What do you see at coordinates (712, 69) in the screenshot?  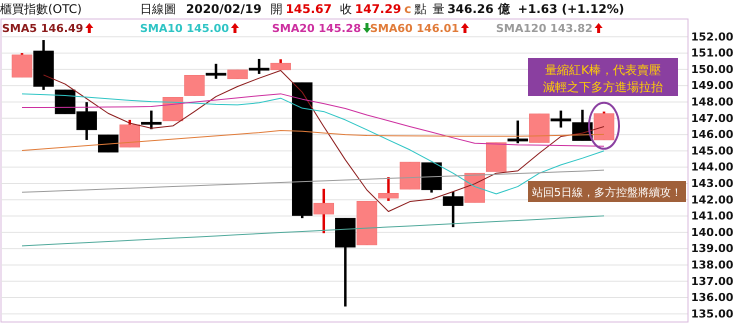 I see `y-tick-label: 150.00` at bounding box center [712, 69].